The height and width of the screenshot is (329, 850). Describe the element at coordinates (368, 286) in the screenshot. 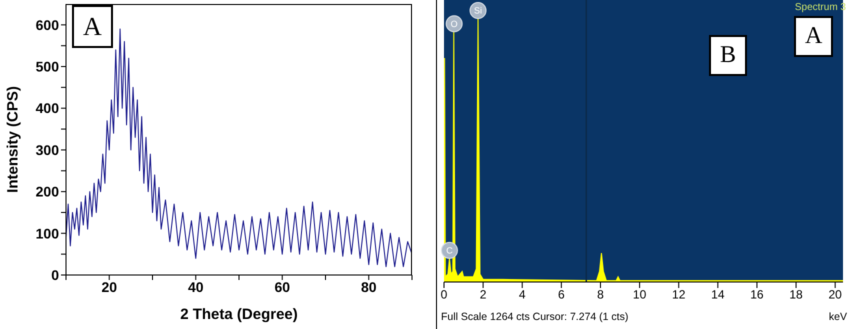

I see `x-tick-label: 80` at that location.